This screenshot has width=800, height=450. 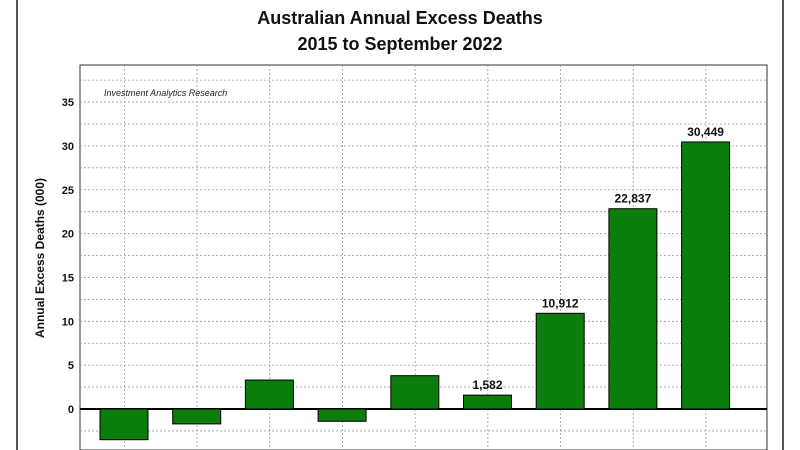 I want to click on data-label: 1,582, so click(x=487, y=385).